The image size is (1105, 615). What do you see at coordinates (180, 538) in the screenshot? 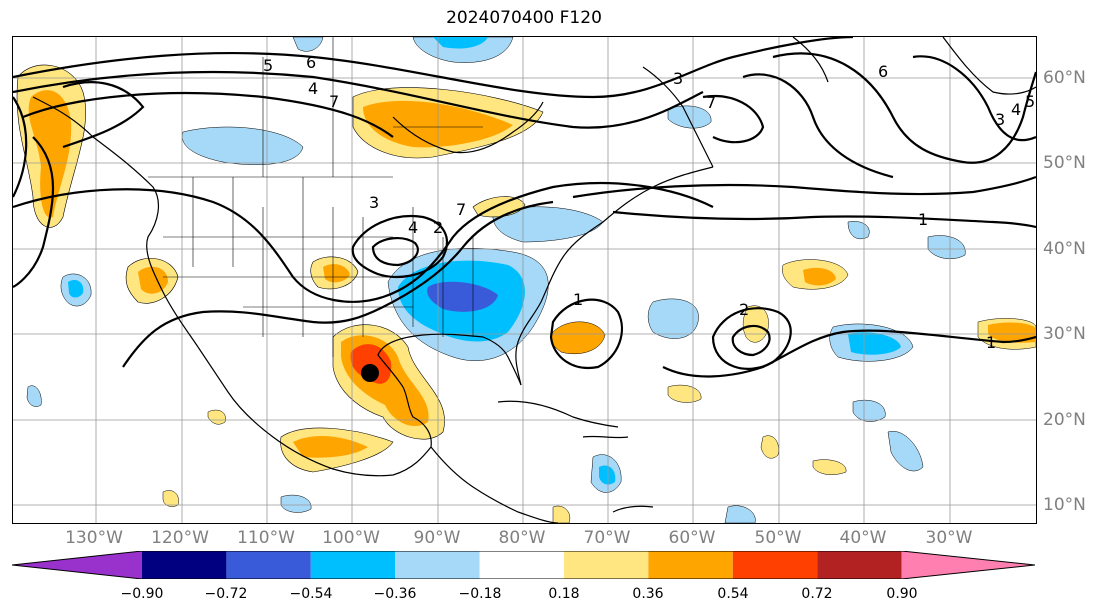
I see `lon-label: 120°W` at bounding box center [180, 538].